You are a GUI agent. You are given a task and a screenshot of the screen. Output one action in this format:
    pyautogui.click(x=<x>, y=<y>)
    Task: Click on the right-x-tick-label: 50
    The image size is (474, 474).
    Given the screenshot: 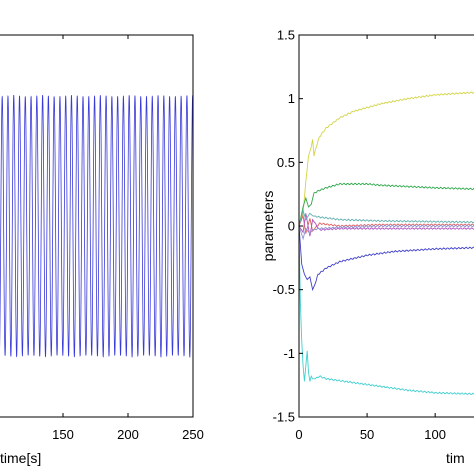 What is the action you would take?
    pyautogui.click(x=367, y=434)
    